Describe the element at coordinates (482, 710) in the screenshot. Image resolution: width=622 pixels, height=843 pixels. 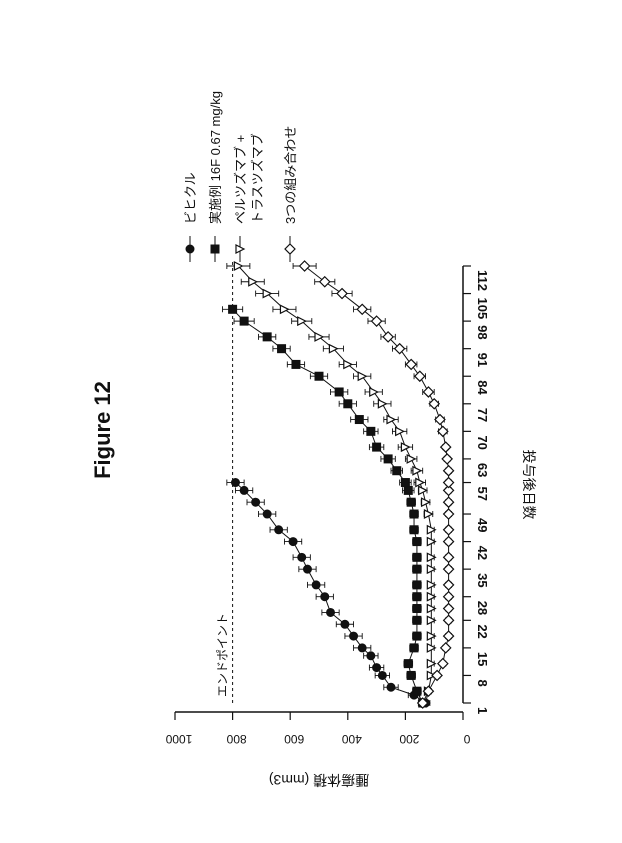
I see `day-tick-label: 1` at that location.